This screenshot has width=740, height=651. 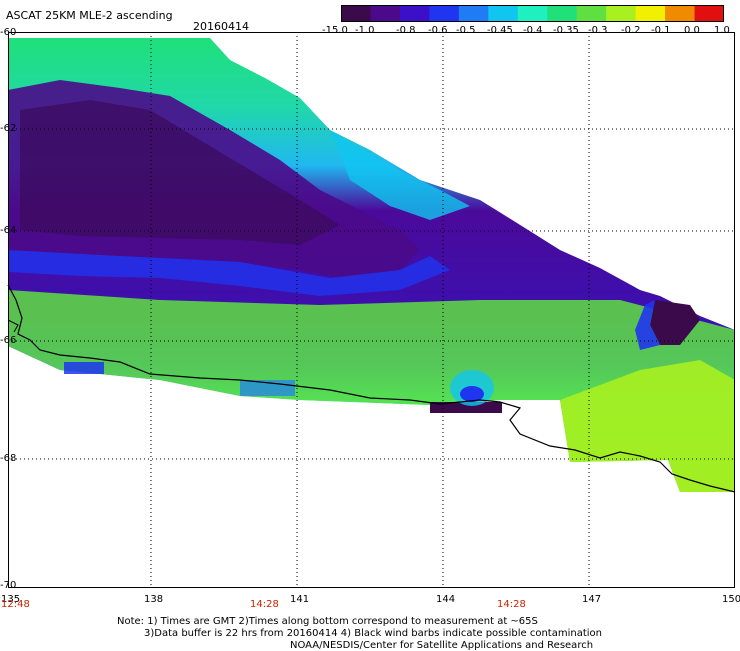 What do you see at coordinates (8, 128) in the screenshot?
I see `lat-label: -62` at bounding box center [8, 128].